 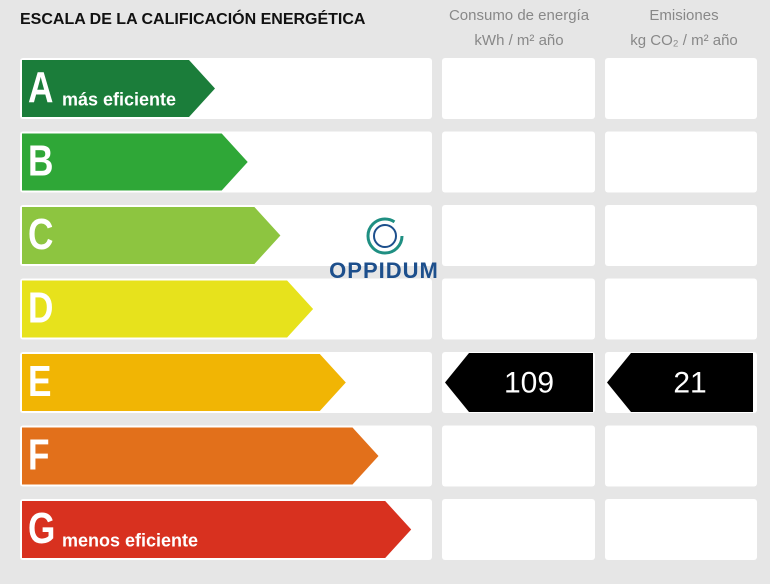 What do you see at coordinates (689, 382) in the screenshot?
I see `value: 21` at bounding box center [689, 382].